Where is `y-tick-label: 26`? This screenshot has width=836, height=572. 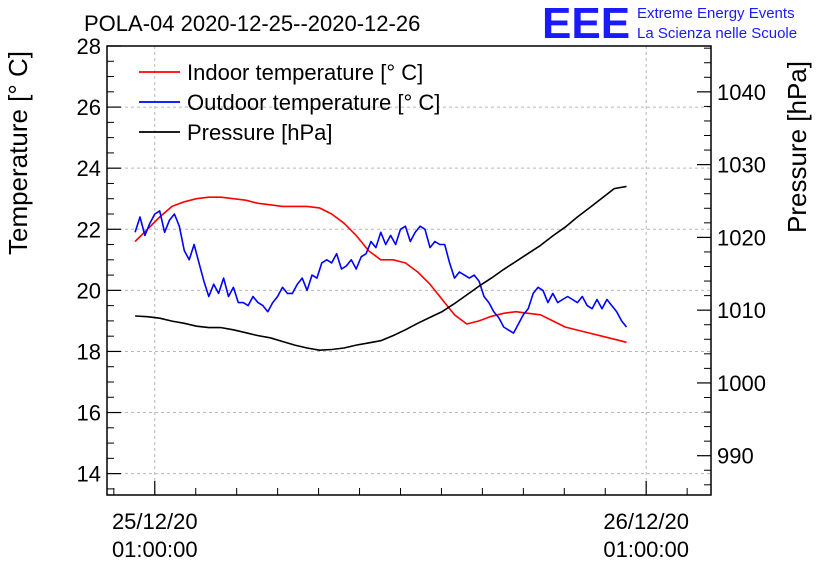
y-tick-label: 26 is located at coordinates (89, 107).